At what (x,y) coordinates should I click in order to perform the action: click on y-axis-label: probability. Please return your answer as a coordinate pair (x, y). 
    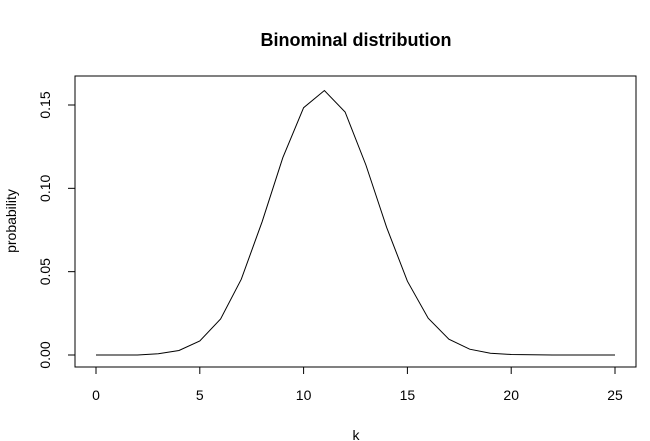
    Looking at the image, I should click on (11, 221).